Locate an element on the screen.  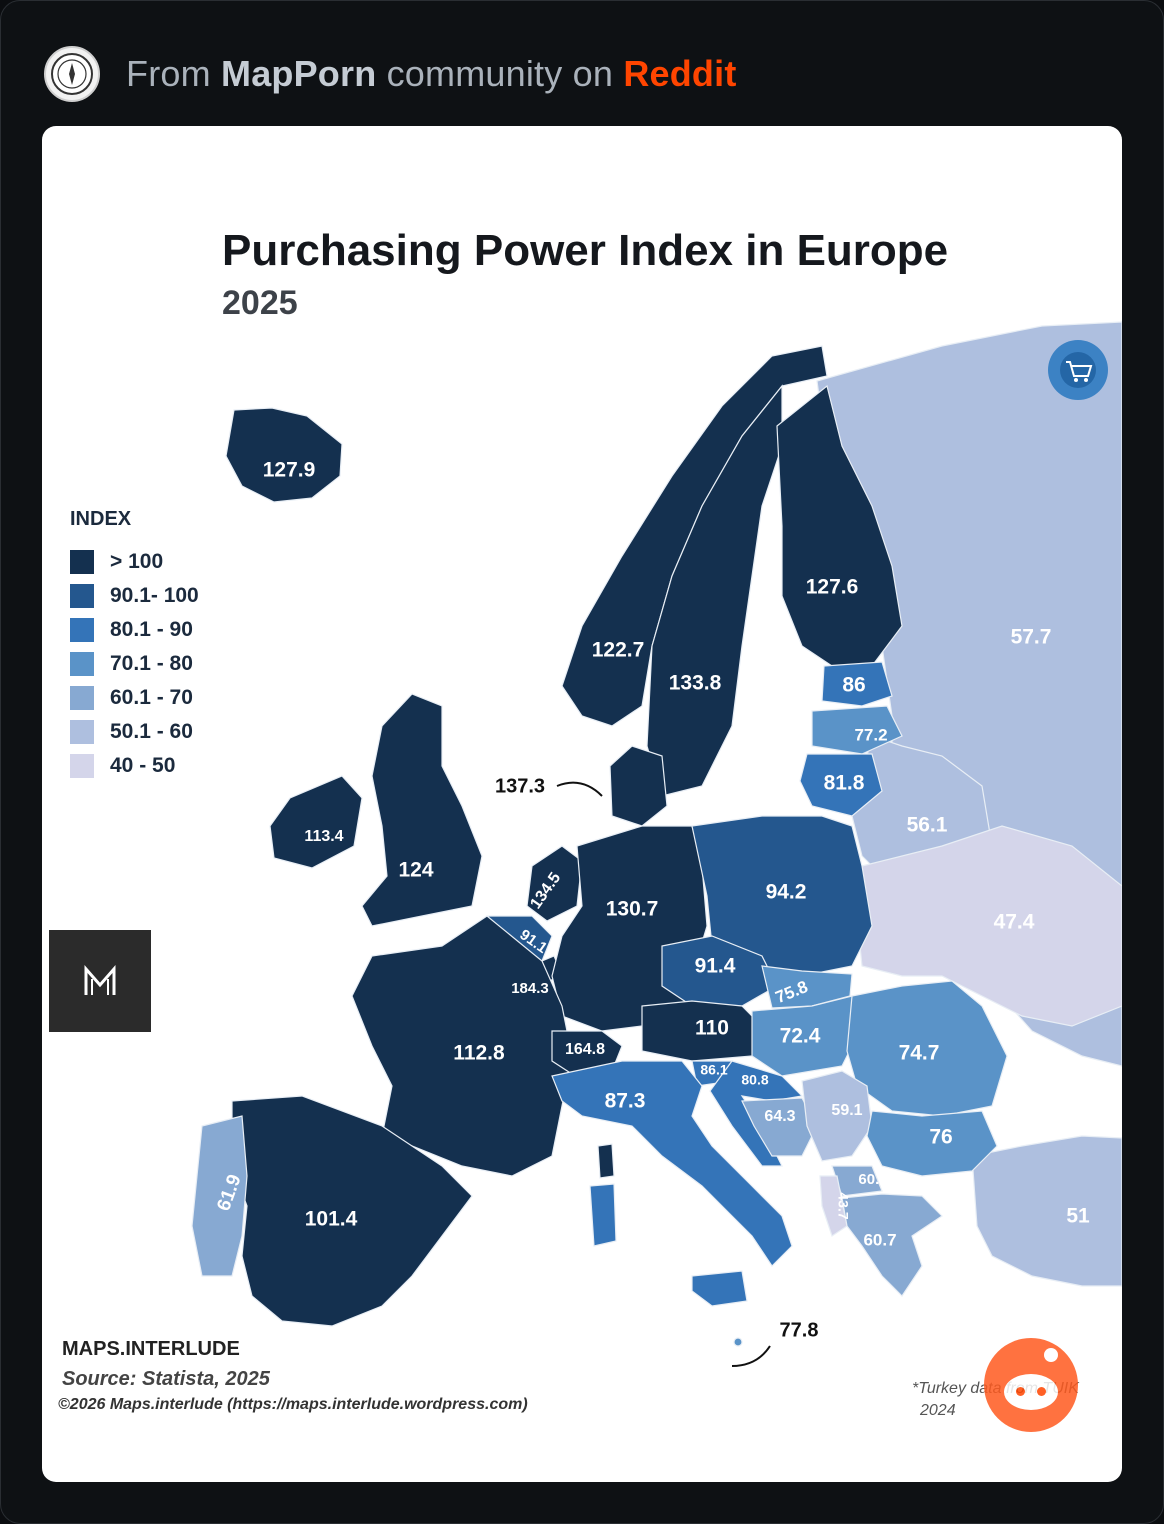
region-spain is located at coordinates (352, 1211).